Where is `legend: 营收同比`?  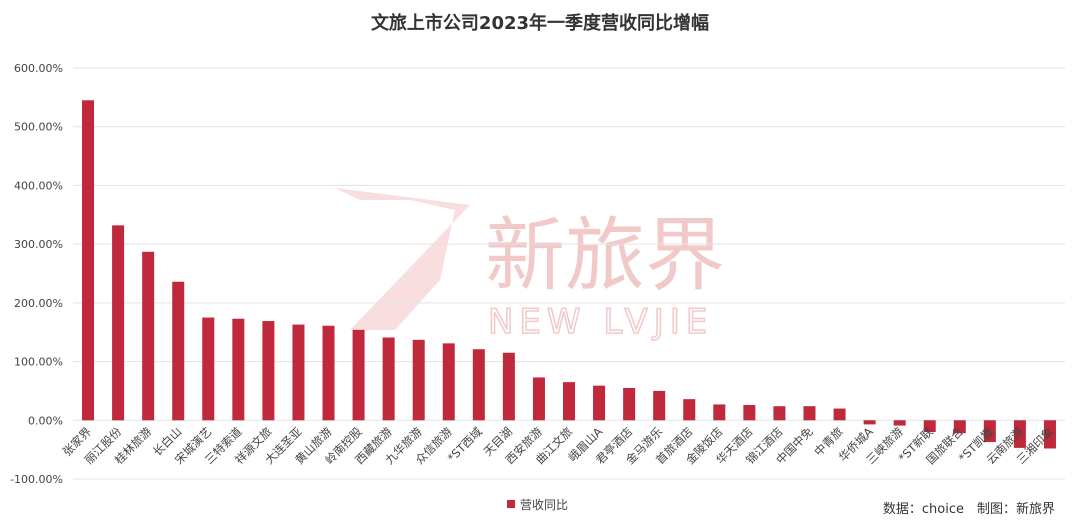
legend: 营收同比 is located at coordinates (537, 505).